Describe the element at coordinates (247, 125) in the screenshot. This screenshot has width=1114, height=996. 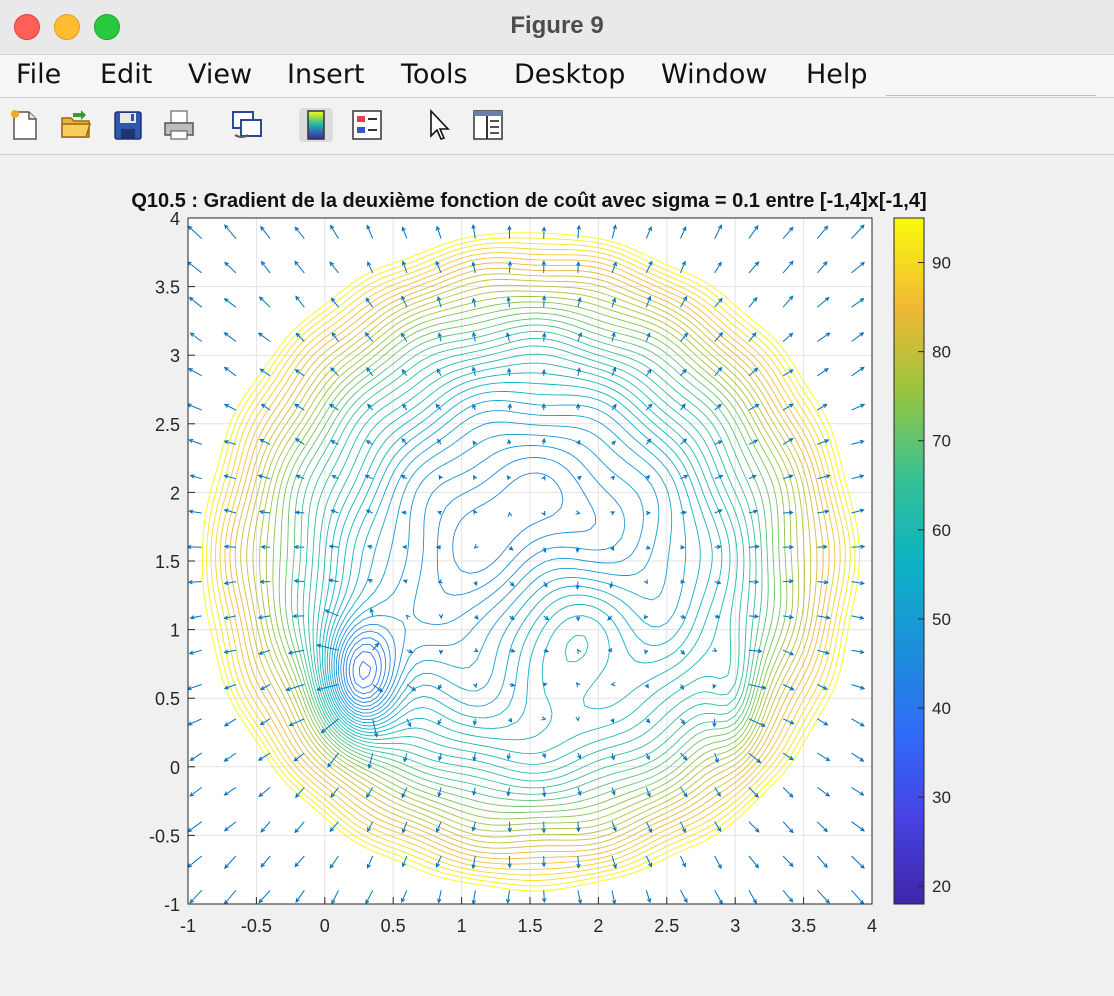
I see `link-plot-icon` at that location.